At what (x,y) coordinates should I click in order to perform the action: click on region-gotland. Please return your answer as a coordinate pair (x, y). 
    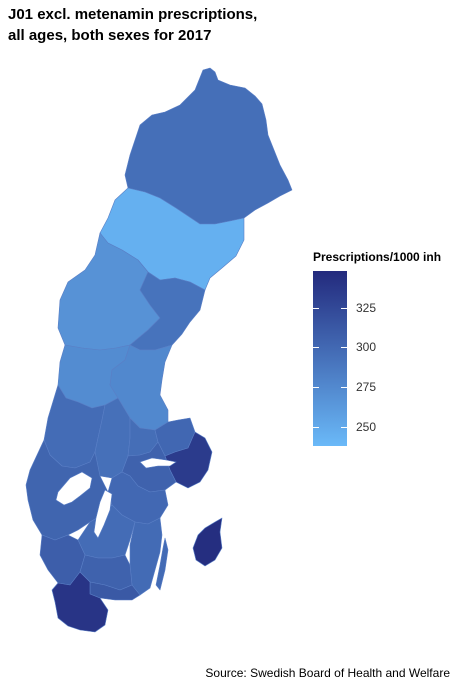
    Looking at the image, I should click on (207, 542).